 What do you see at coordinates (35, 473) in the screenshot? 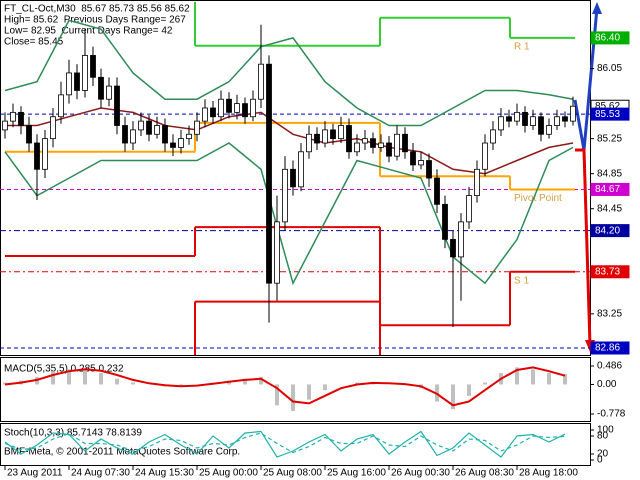
I see `x-tick-label: 23 Aug 2011` at bounding box center [35, 473].